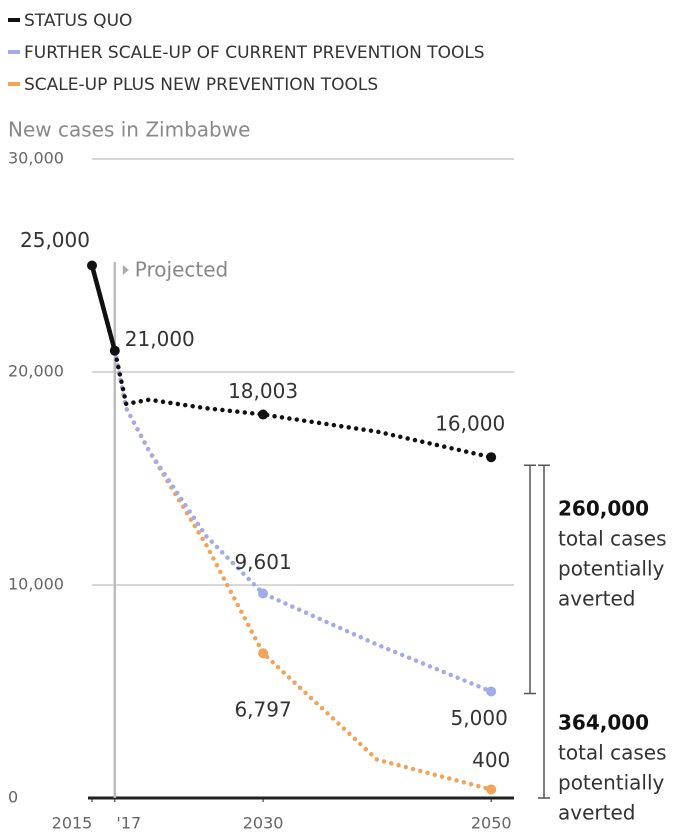  Describe the element at coordinates (479, 718) in the screenshot. I see `data-label: 5,000` at that location.